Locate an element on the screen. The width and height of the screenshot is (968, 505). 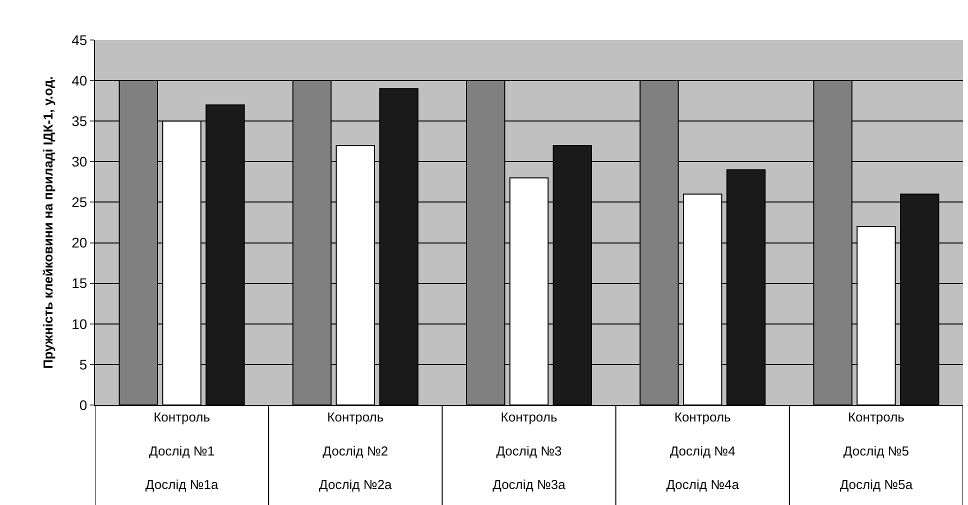
y-tick-label: 35 is located at coordinates (80, 121).